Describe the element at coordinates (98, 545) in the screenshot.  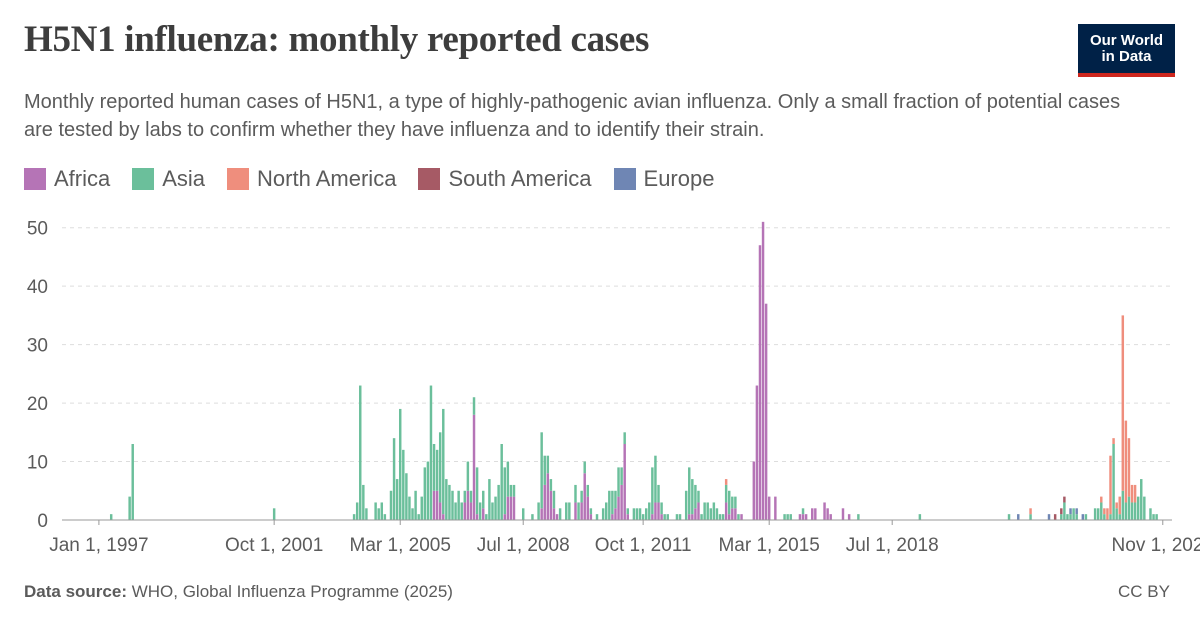
I see `x-tick-label: Jan 1, 1997` at that location.